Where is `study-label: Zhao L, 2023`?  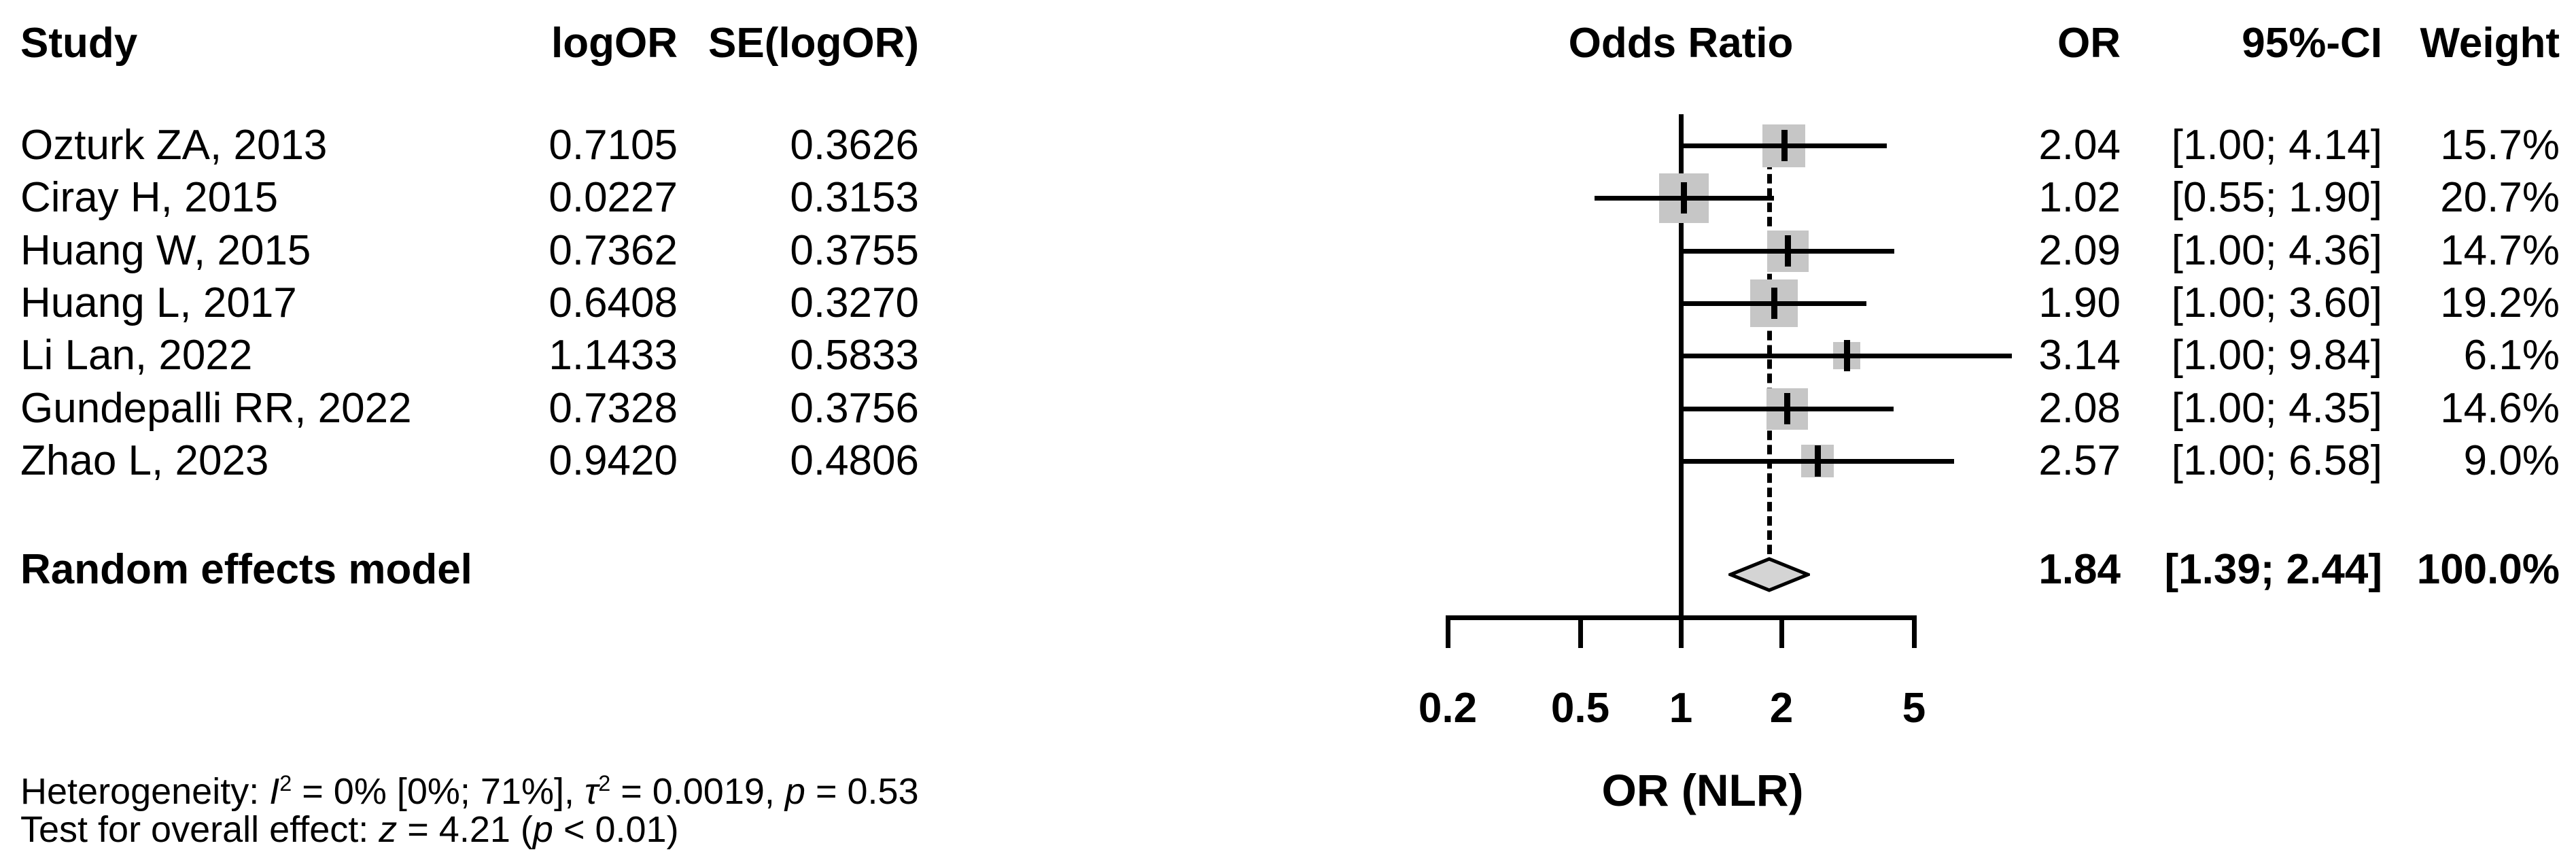 study-label: Zhao L, 2023 is located at coordinates (144, 461).